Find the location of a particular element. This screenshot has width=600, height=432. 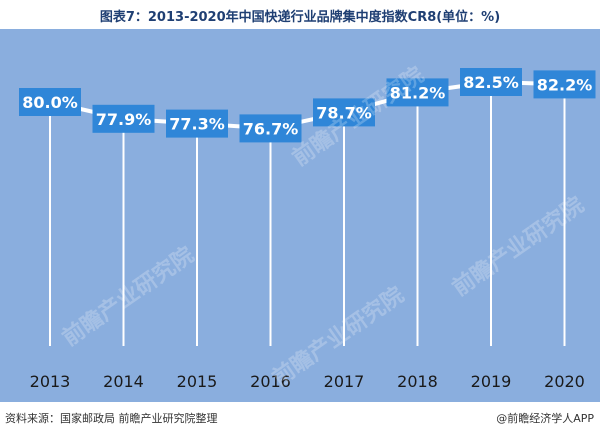

chart-title: 图表7：2013-2020年中国快递行业品牌集中度指数CR8(单位：%) is located at coordinates (300, 17).